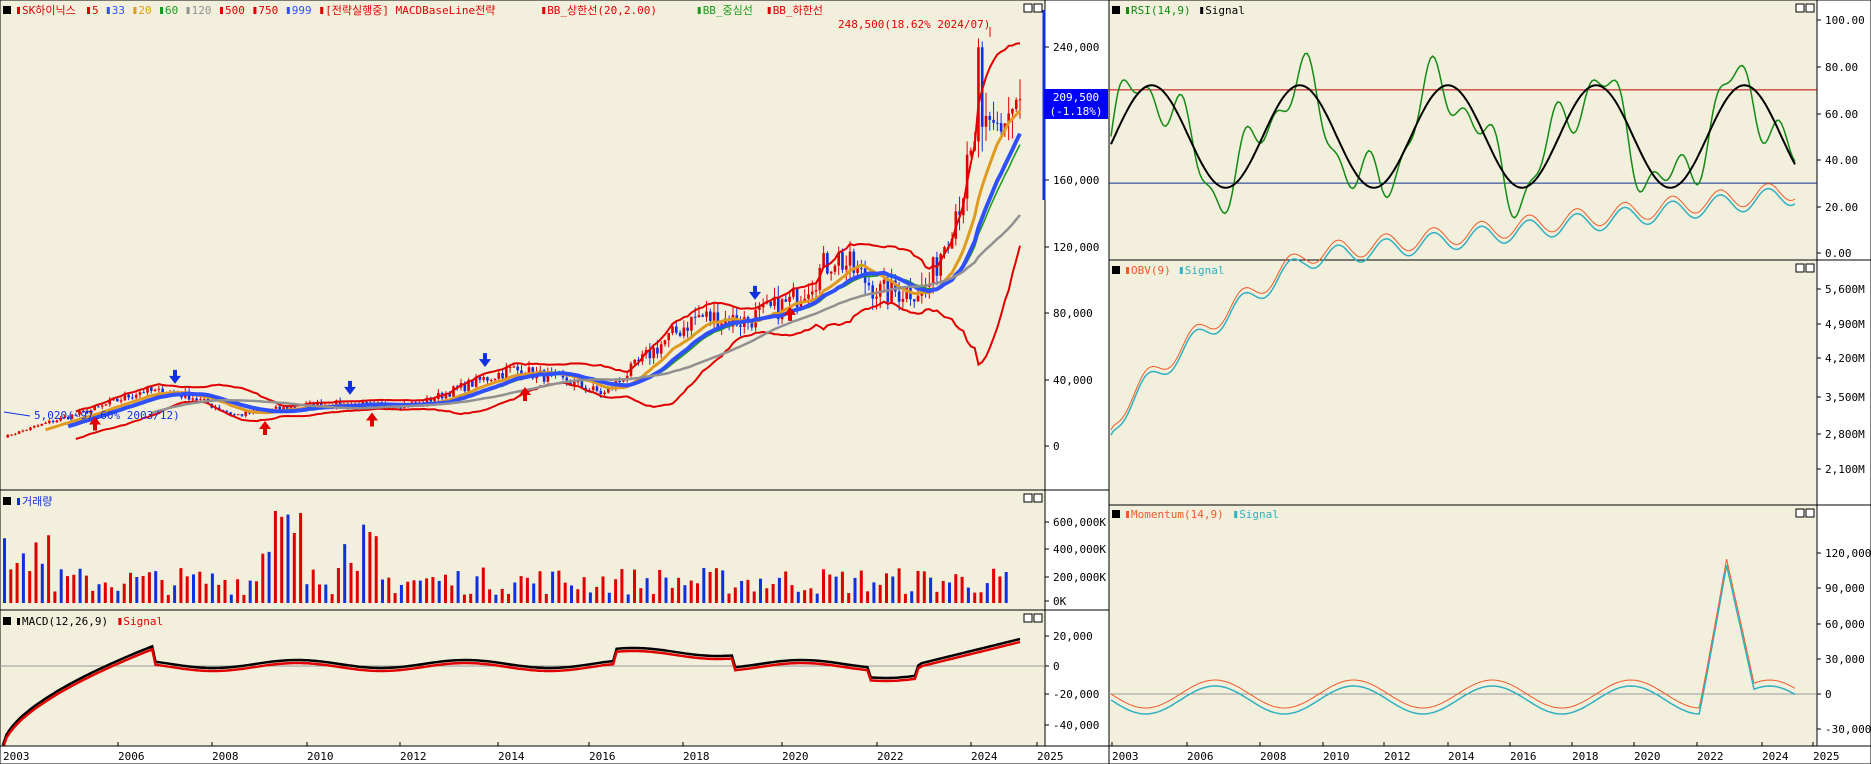 This screenshot has height=764, width=1871. What do you see at coordinates (1073, 380) in the screenshot?
I see `y-tick-label: 40,000` at bounding box center [1073, 380].